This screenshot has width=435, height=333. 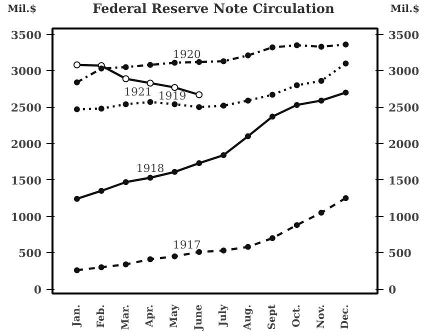 I want to click on y-tick-label: 1500, so click(x=26, y=181).